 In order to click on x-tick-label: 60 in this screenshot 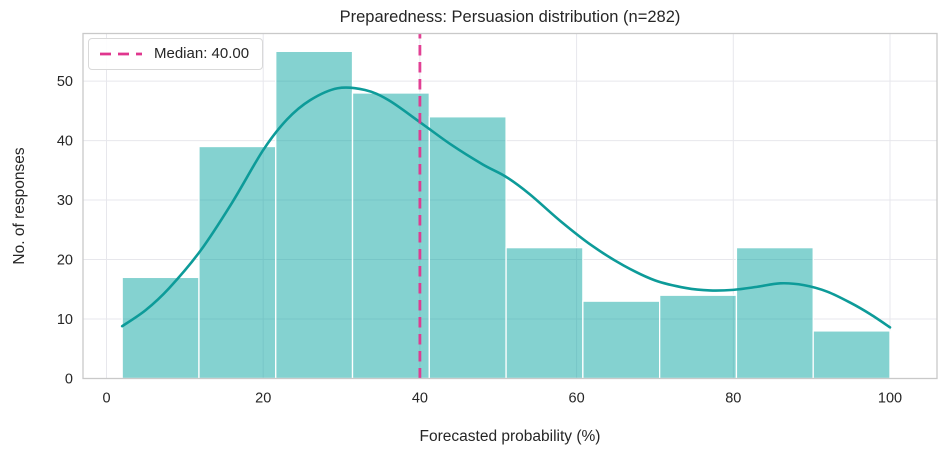, I will do `click(577, 399)`.